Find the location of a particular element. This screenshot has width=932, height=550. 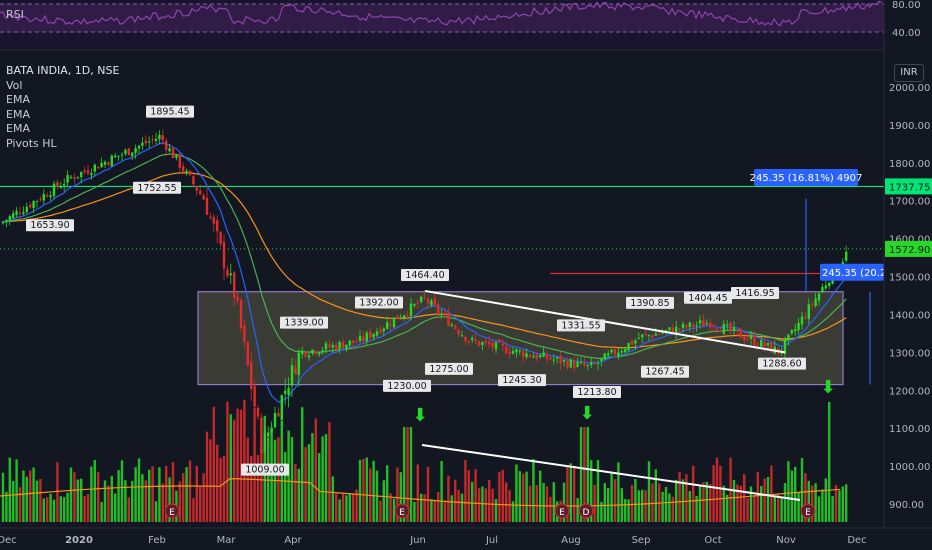

indicator-ema-2: EMA is located at coordinates (18, 114).